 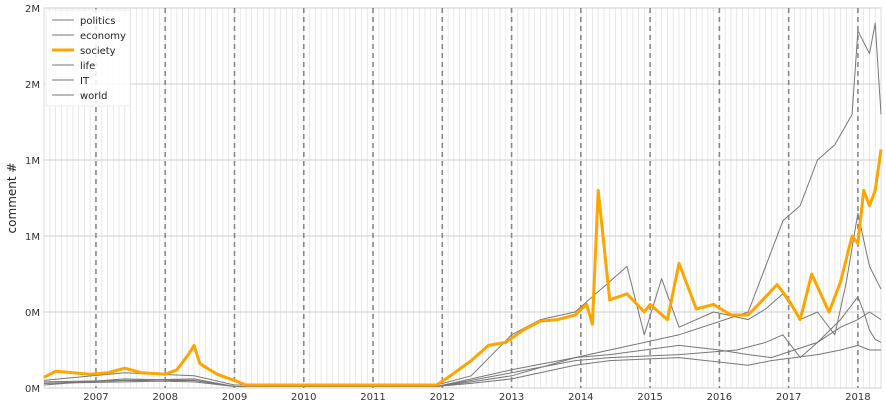 I want to click on x-tick-label: 2018, so click(x=857, y=397).